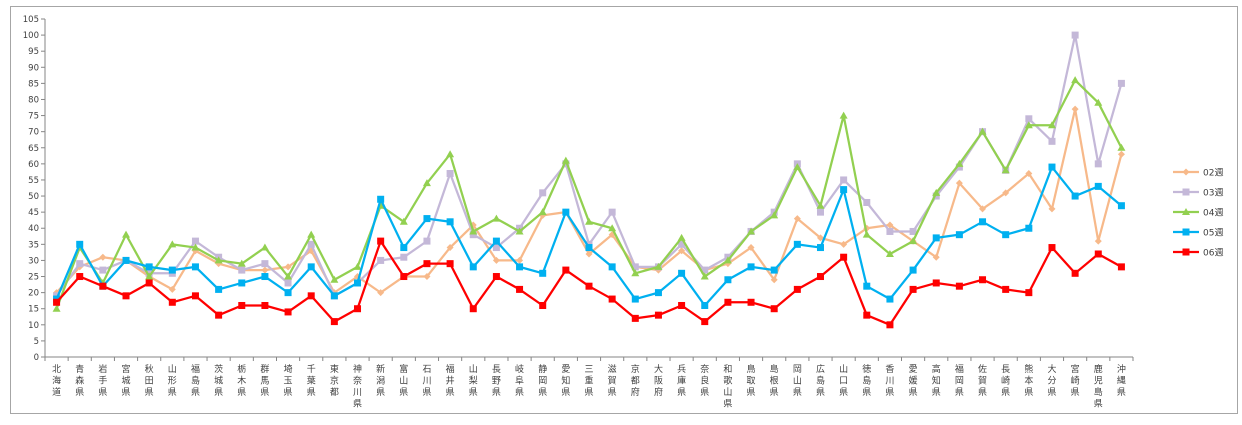  What do you see at coordinates (334, 380) in the screenshot?
I see `x-tick-label: 東京都` at bounding box center [334, 380].